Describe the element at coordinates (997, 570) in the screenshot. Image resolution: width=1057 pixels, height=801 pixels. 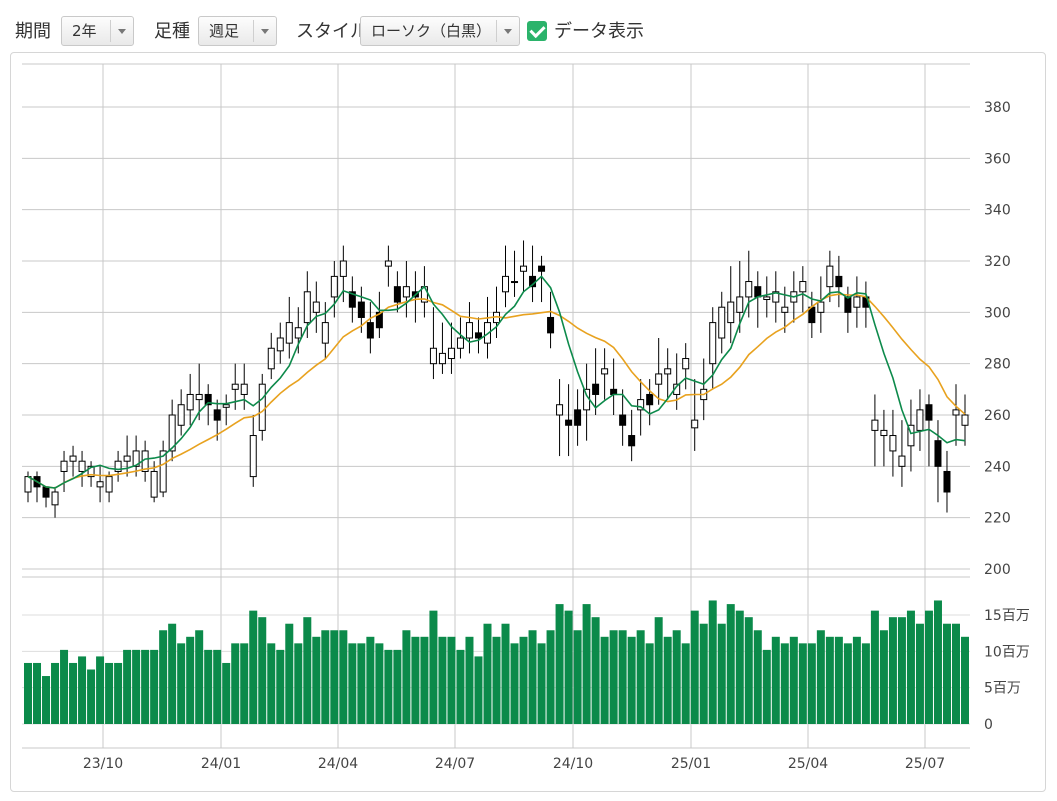
I see `y-tick-label: 200` at that location.